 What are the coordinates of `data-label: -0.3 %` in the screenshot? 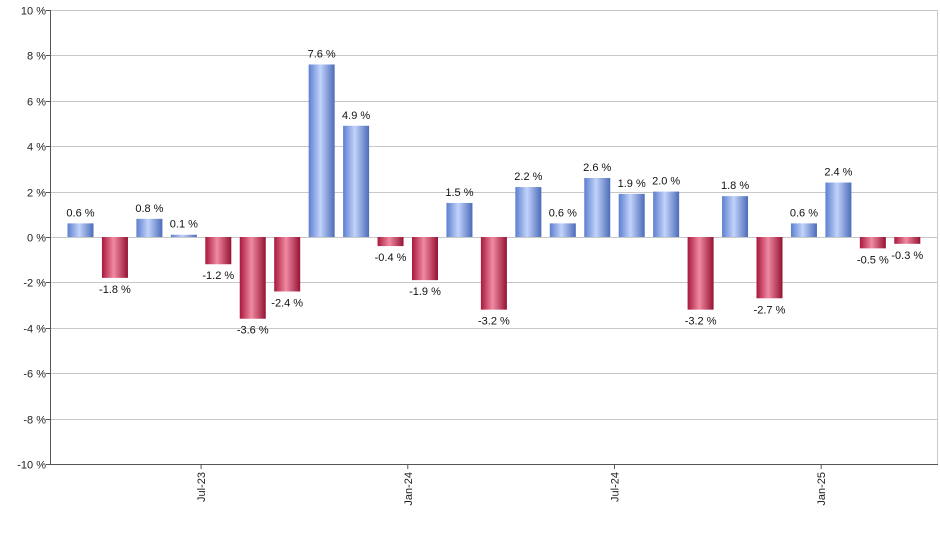 It's located at (907, 256).